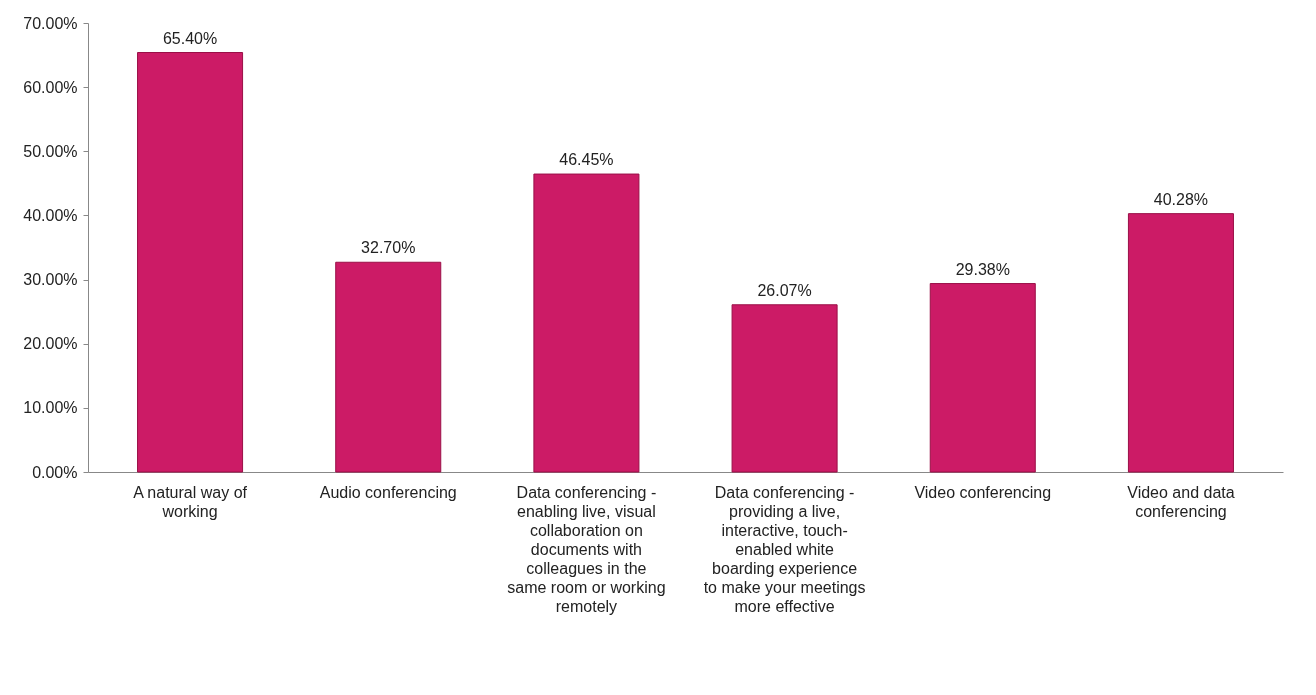 This screenshot has height=695, width=1316. I want to click on data-label: 40.28%, so click(1181, 199).